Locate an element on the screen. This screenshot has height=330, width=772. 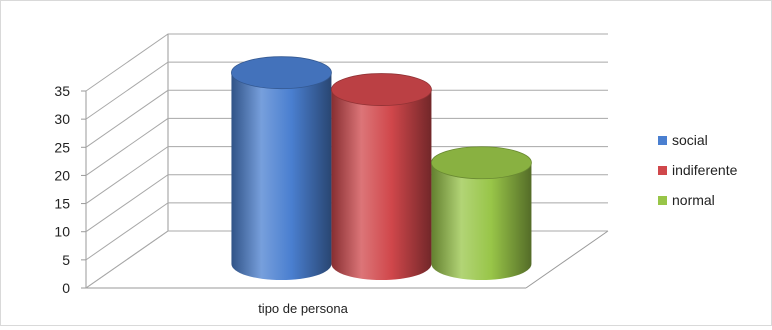
bar-indiferente is located at coordinates (381, 177).